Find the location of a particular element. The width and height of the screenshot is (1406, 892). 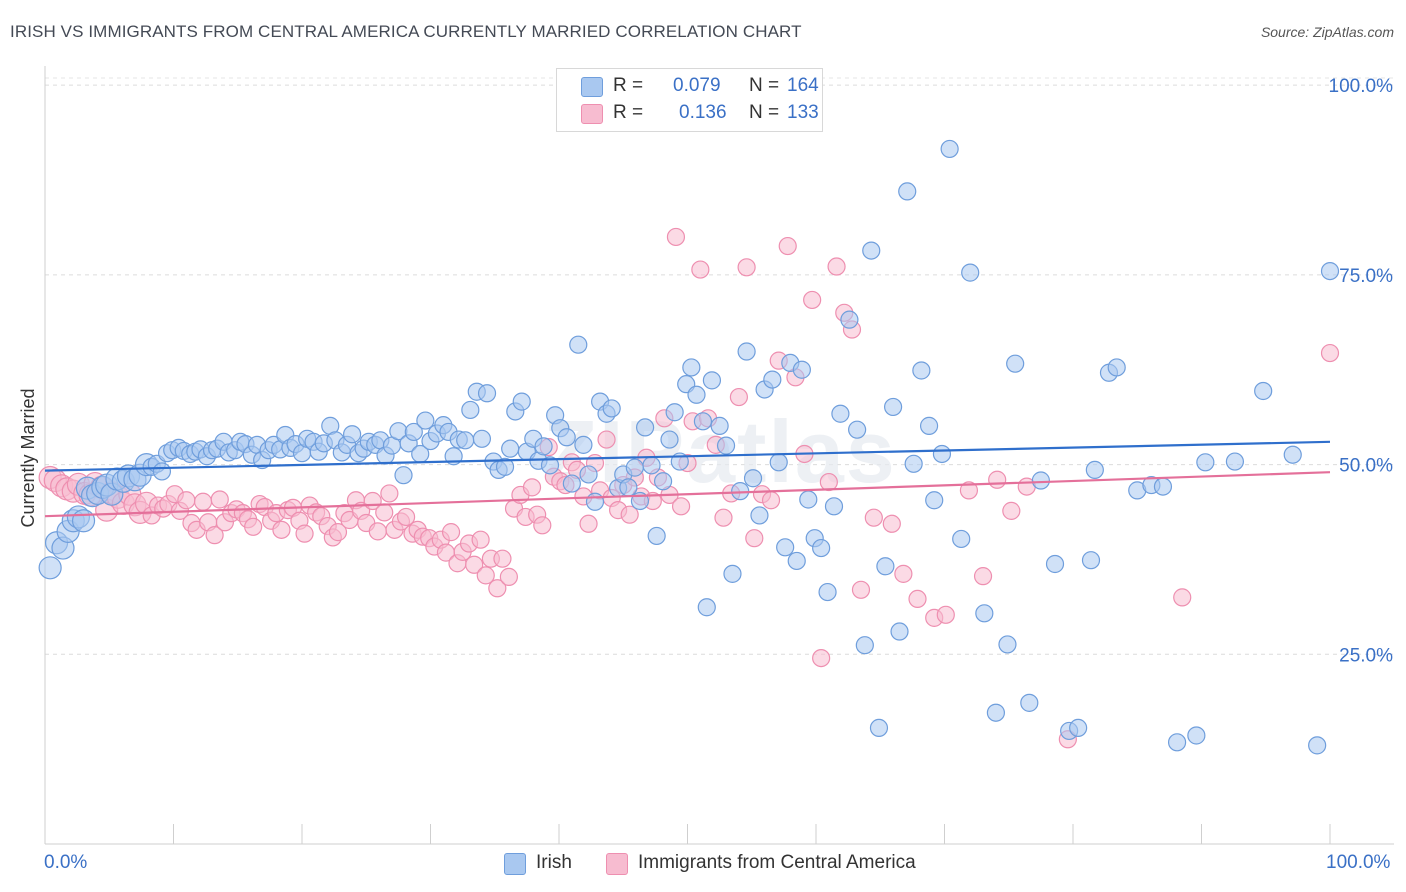

ca-swatch is located at coordinates (592, 114).